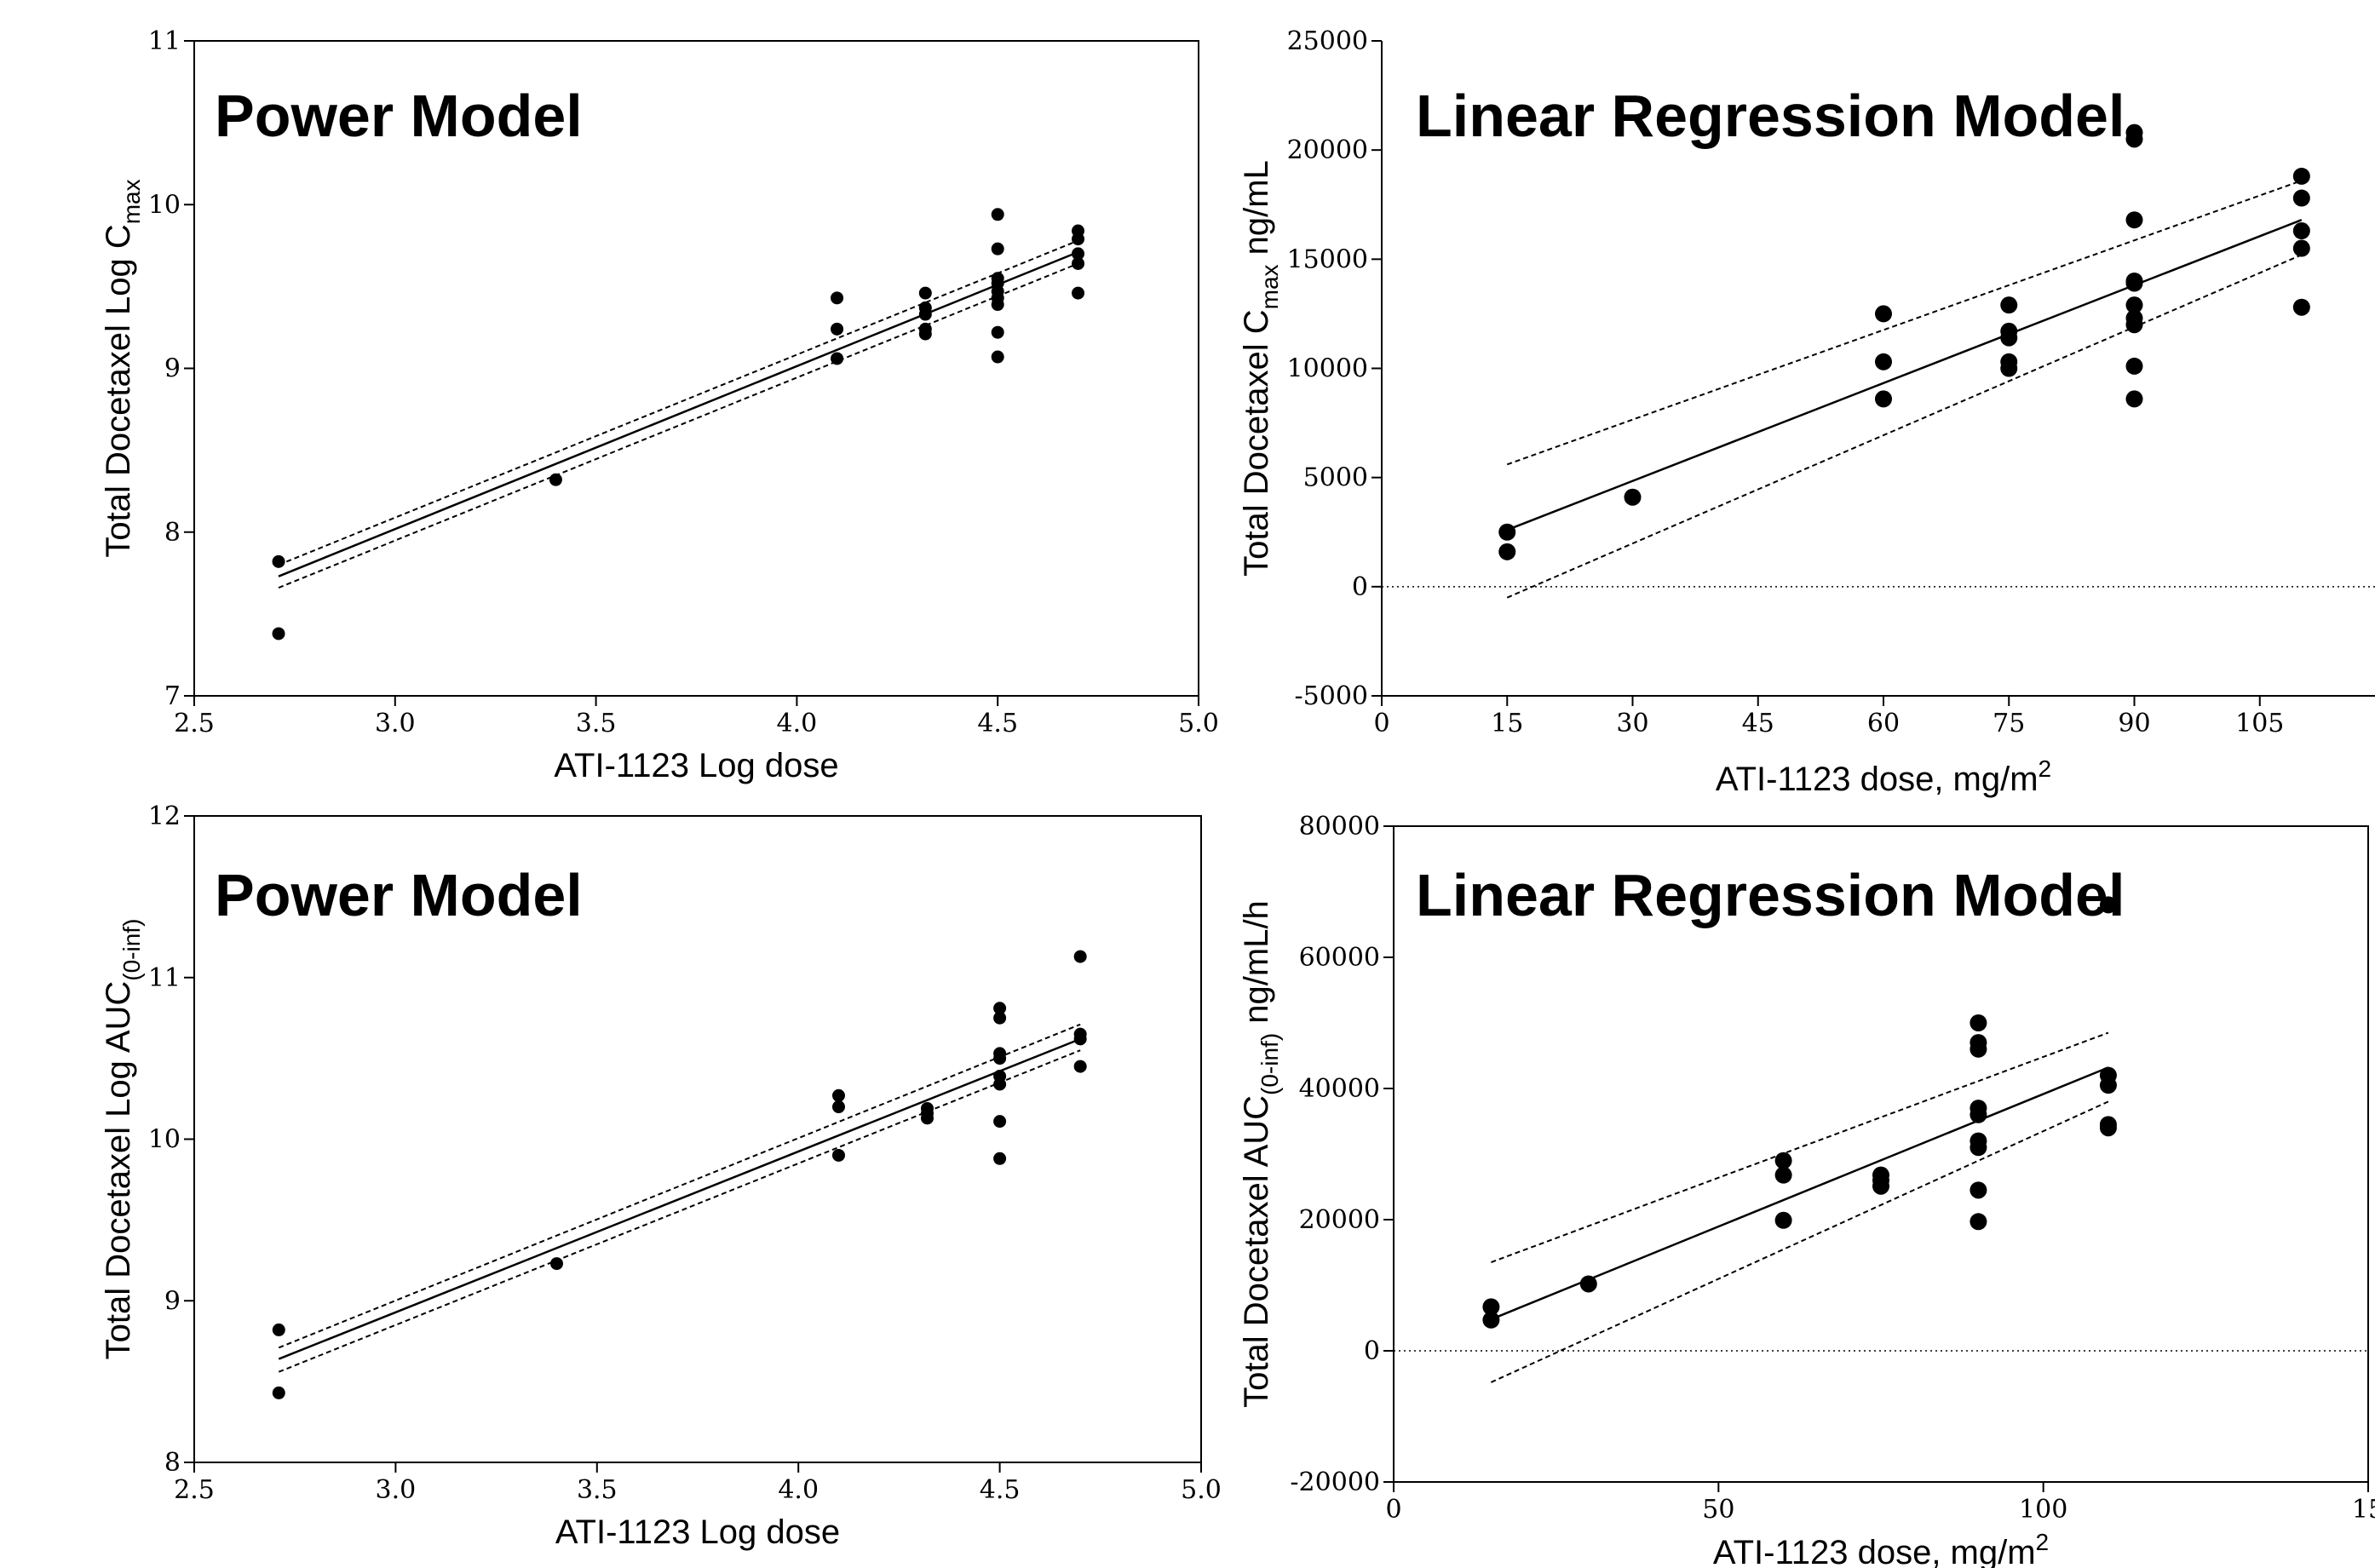 This screenshot has height=1568, width=2375. I want to click on x-tick-label: 45, so click(1758, 723).